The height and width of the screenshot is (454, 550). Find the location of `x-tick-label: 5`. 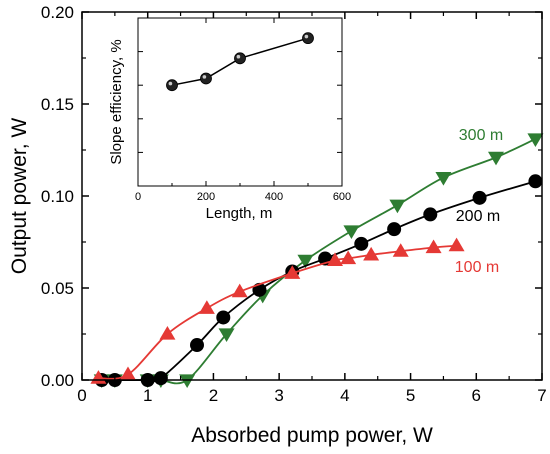

x-tick-label: 5 is located at coordinates (410, 395).